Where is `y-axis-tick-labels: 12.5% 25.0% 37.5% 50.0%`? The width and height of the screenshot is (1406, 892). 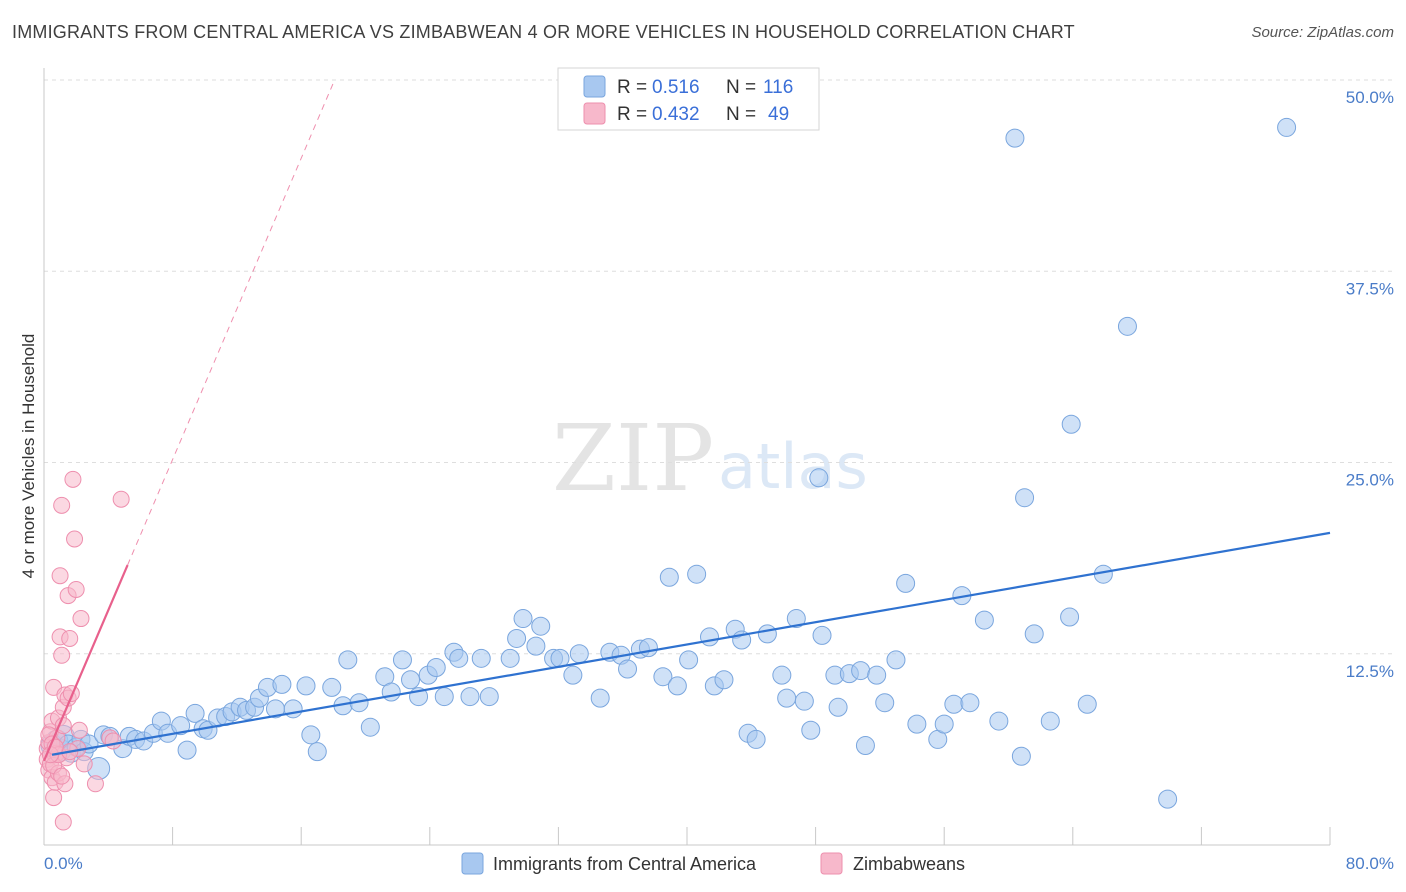 y-axis-tick-labels: 12.5% 25.0% 37.5% 50.0% is located at coordinates (1370, 384).